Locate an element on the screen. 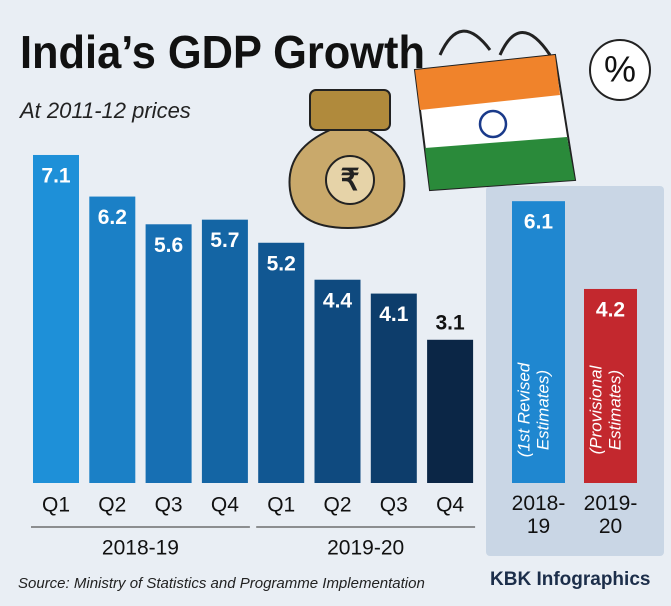  badge-circle is located at coordinates (620, 70).